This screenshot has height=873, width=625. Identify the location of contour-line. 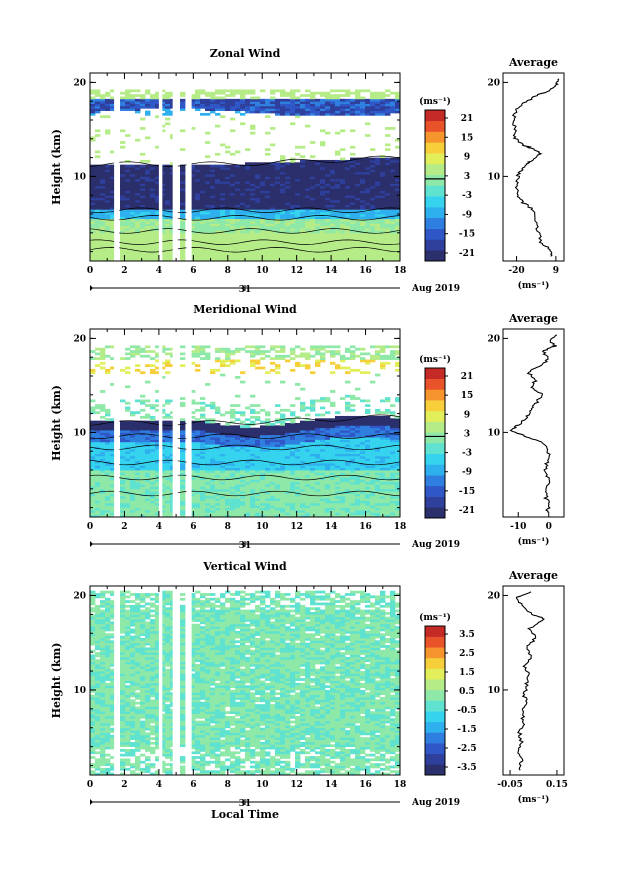
(245, 210).